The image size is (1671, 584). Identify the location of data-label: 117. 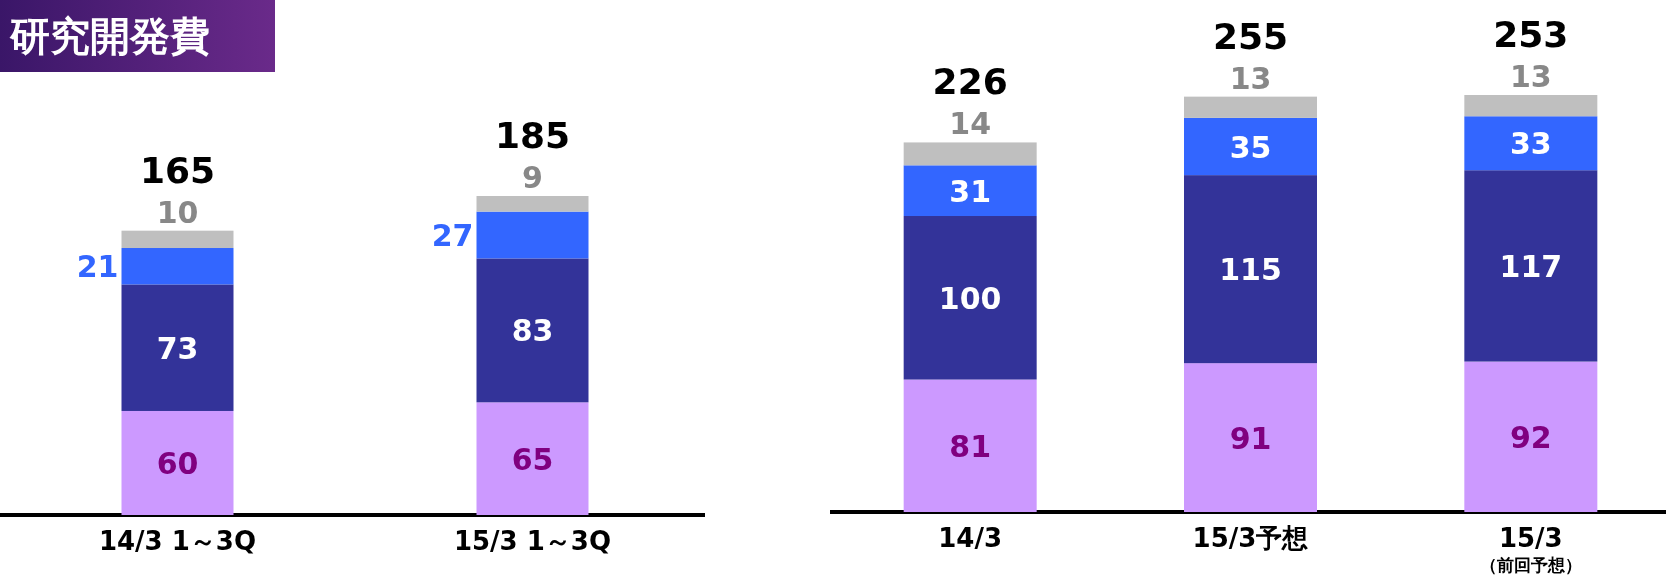
(1531, 266).